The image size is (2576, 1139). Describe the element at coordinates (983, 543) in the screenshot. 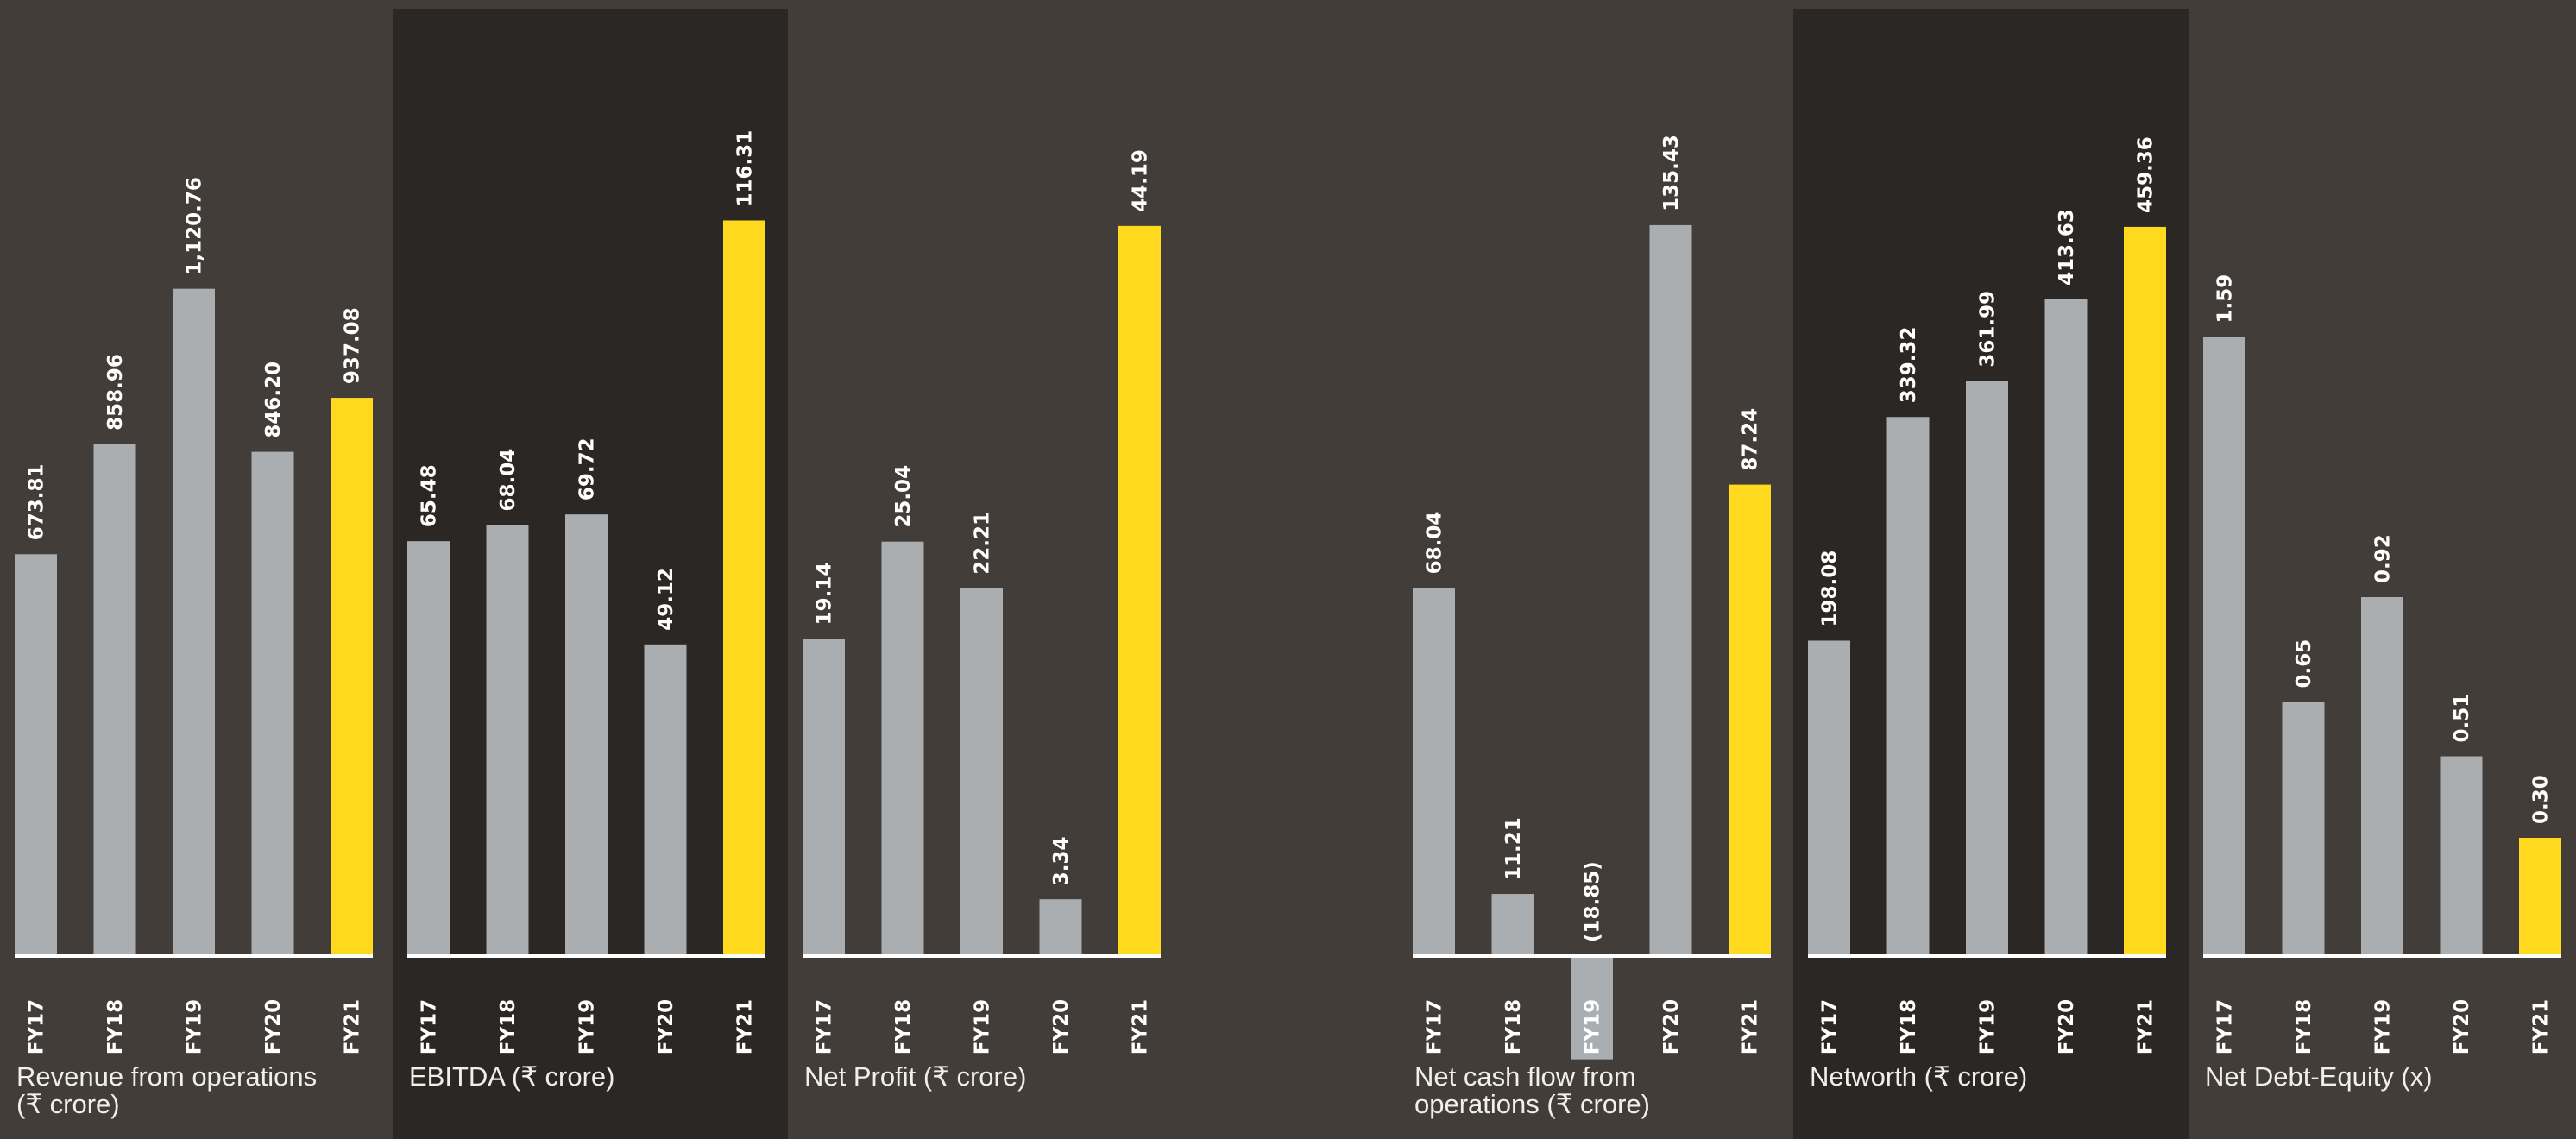

I see `value-label: 22.21` at that location.